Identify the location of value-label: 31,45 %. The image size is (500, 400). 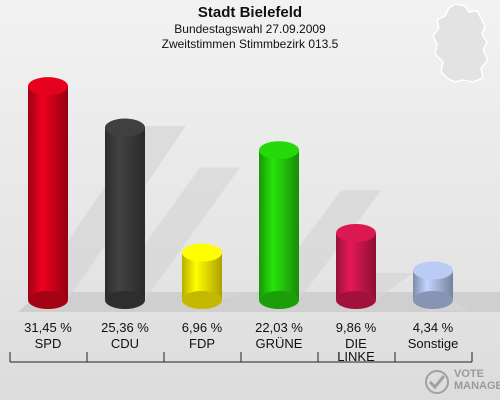
(48, 327).